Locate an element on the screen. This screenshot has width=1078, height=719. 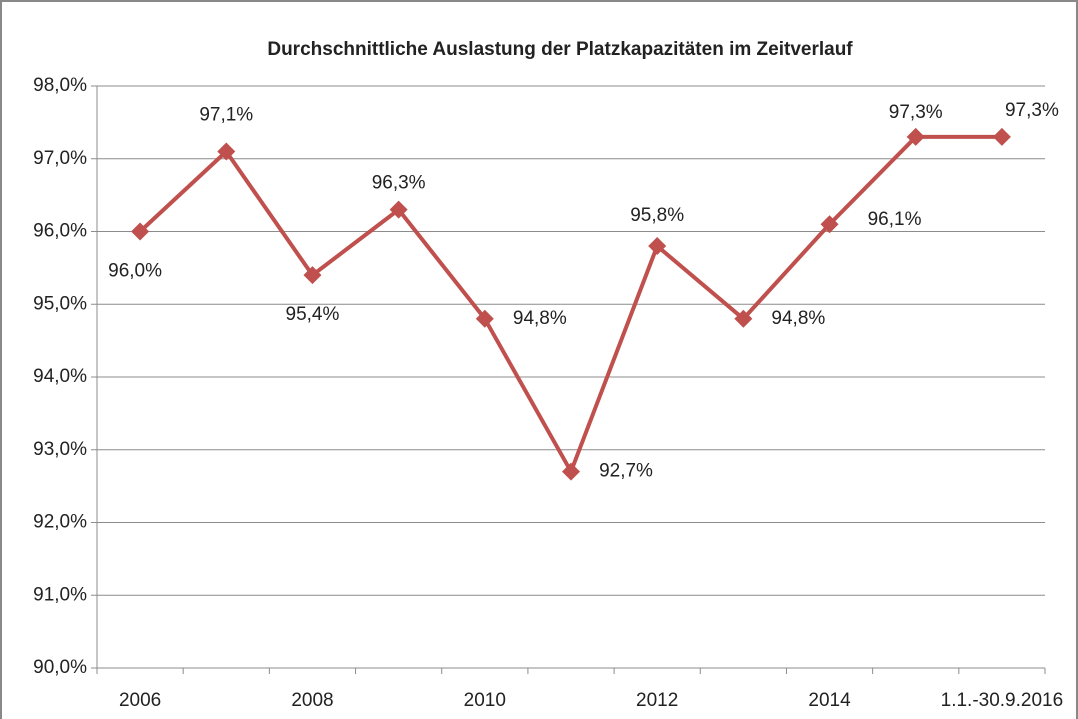
y-tick-label: 95,0% is located at coordinates (60, 303).